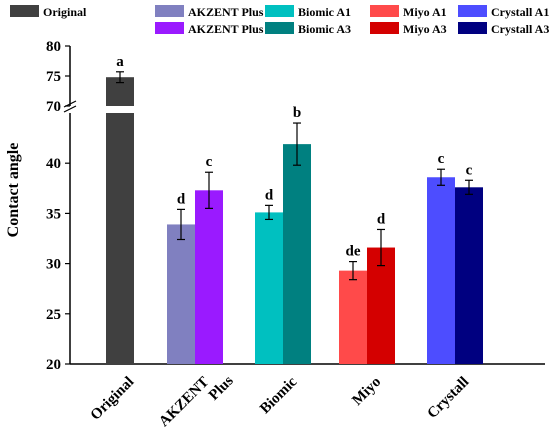 This screenshot has height=430, width=550. Describe the element at coordinates (53, 315) in the screenshot. I see `y-tick-label: 25` at that location.